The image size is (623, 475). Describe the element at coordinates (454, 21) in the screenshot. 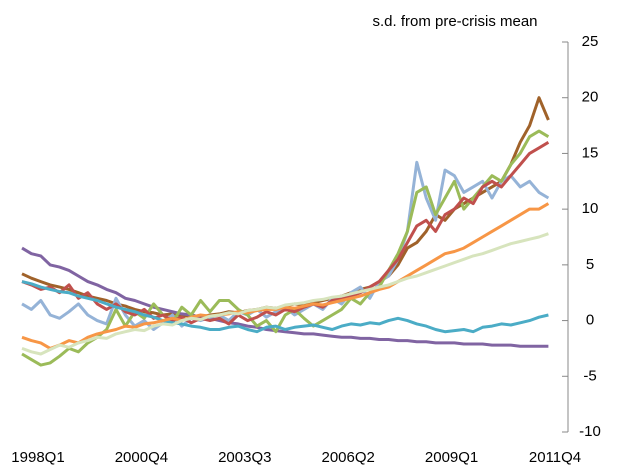

I see `axis-title: s.d. from pre-crisis mean` at that location.